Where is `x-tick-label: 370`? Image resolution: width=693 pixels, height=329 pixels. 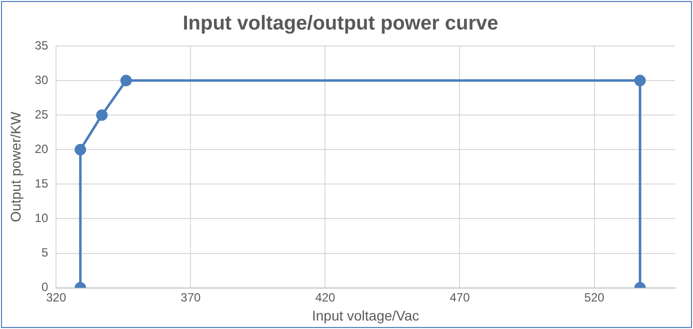
x-tick-label: 370 is located at coordinates (191, 297).